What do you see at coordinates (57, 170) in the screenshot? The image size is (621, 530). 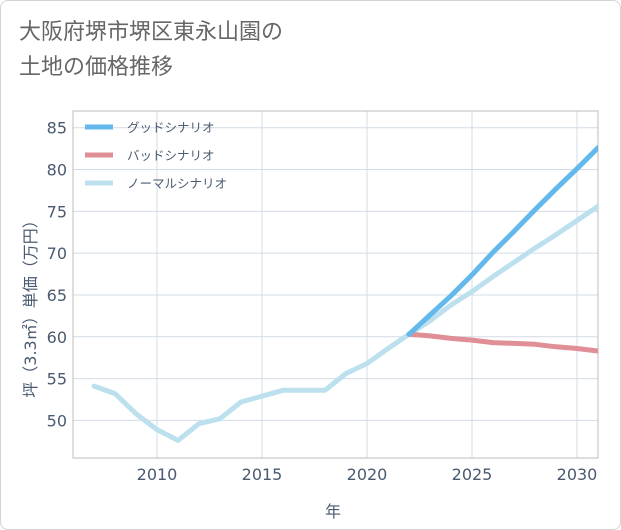 I see `y-tick-label: 80` at bounding box center [57, 170].